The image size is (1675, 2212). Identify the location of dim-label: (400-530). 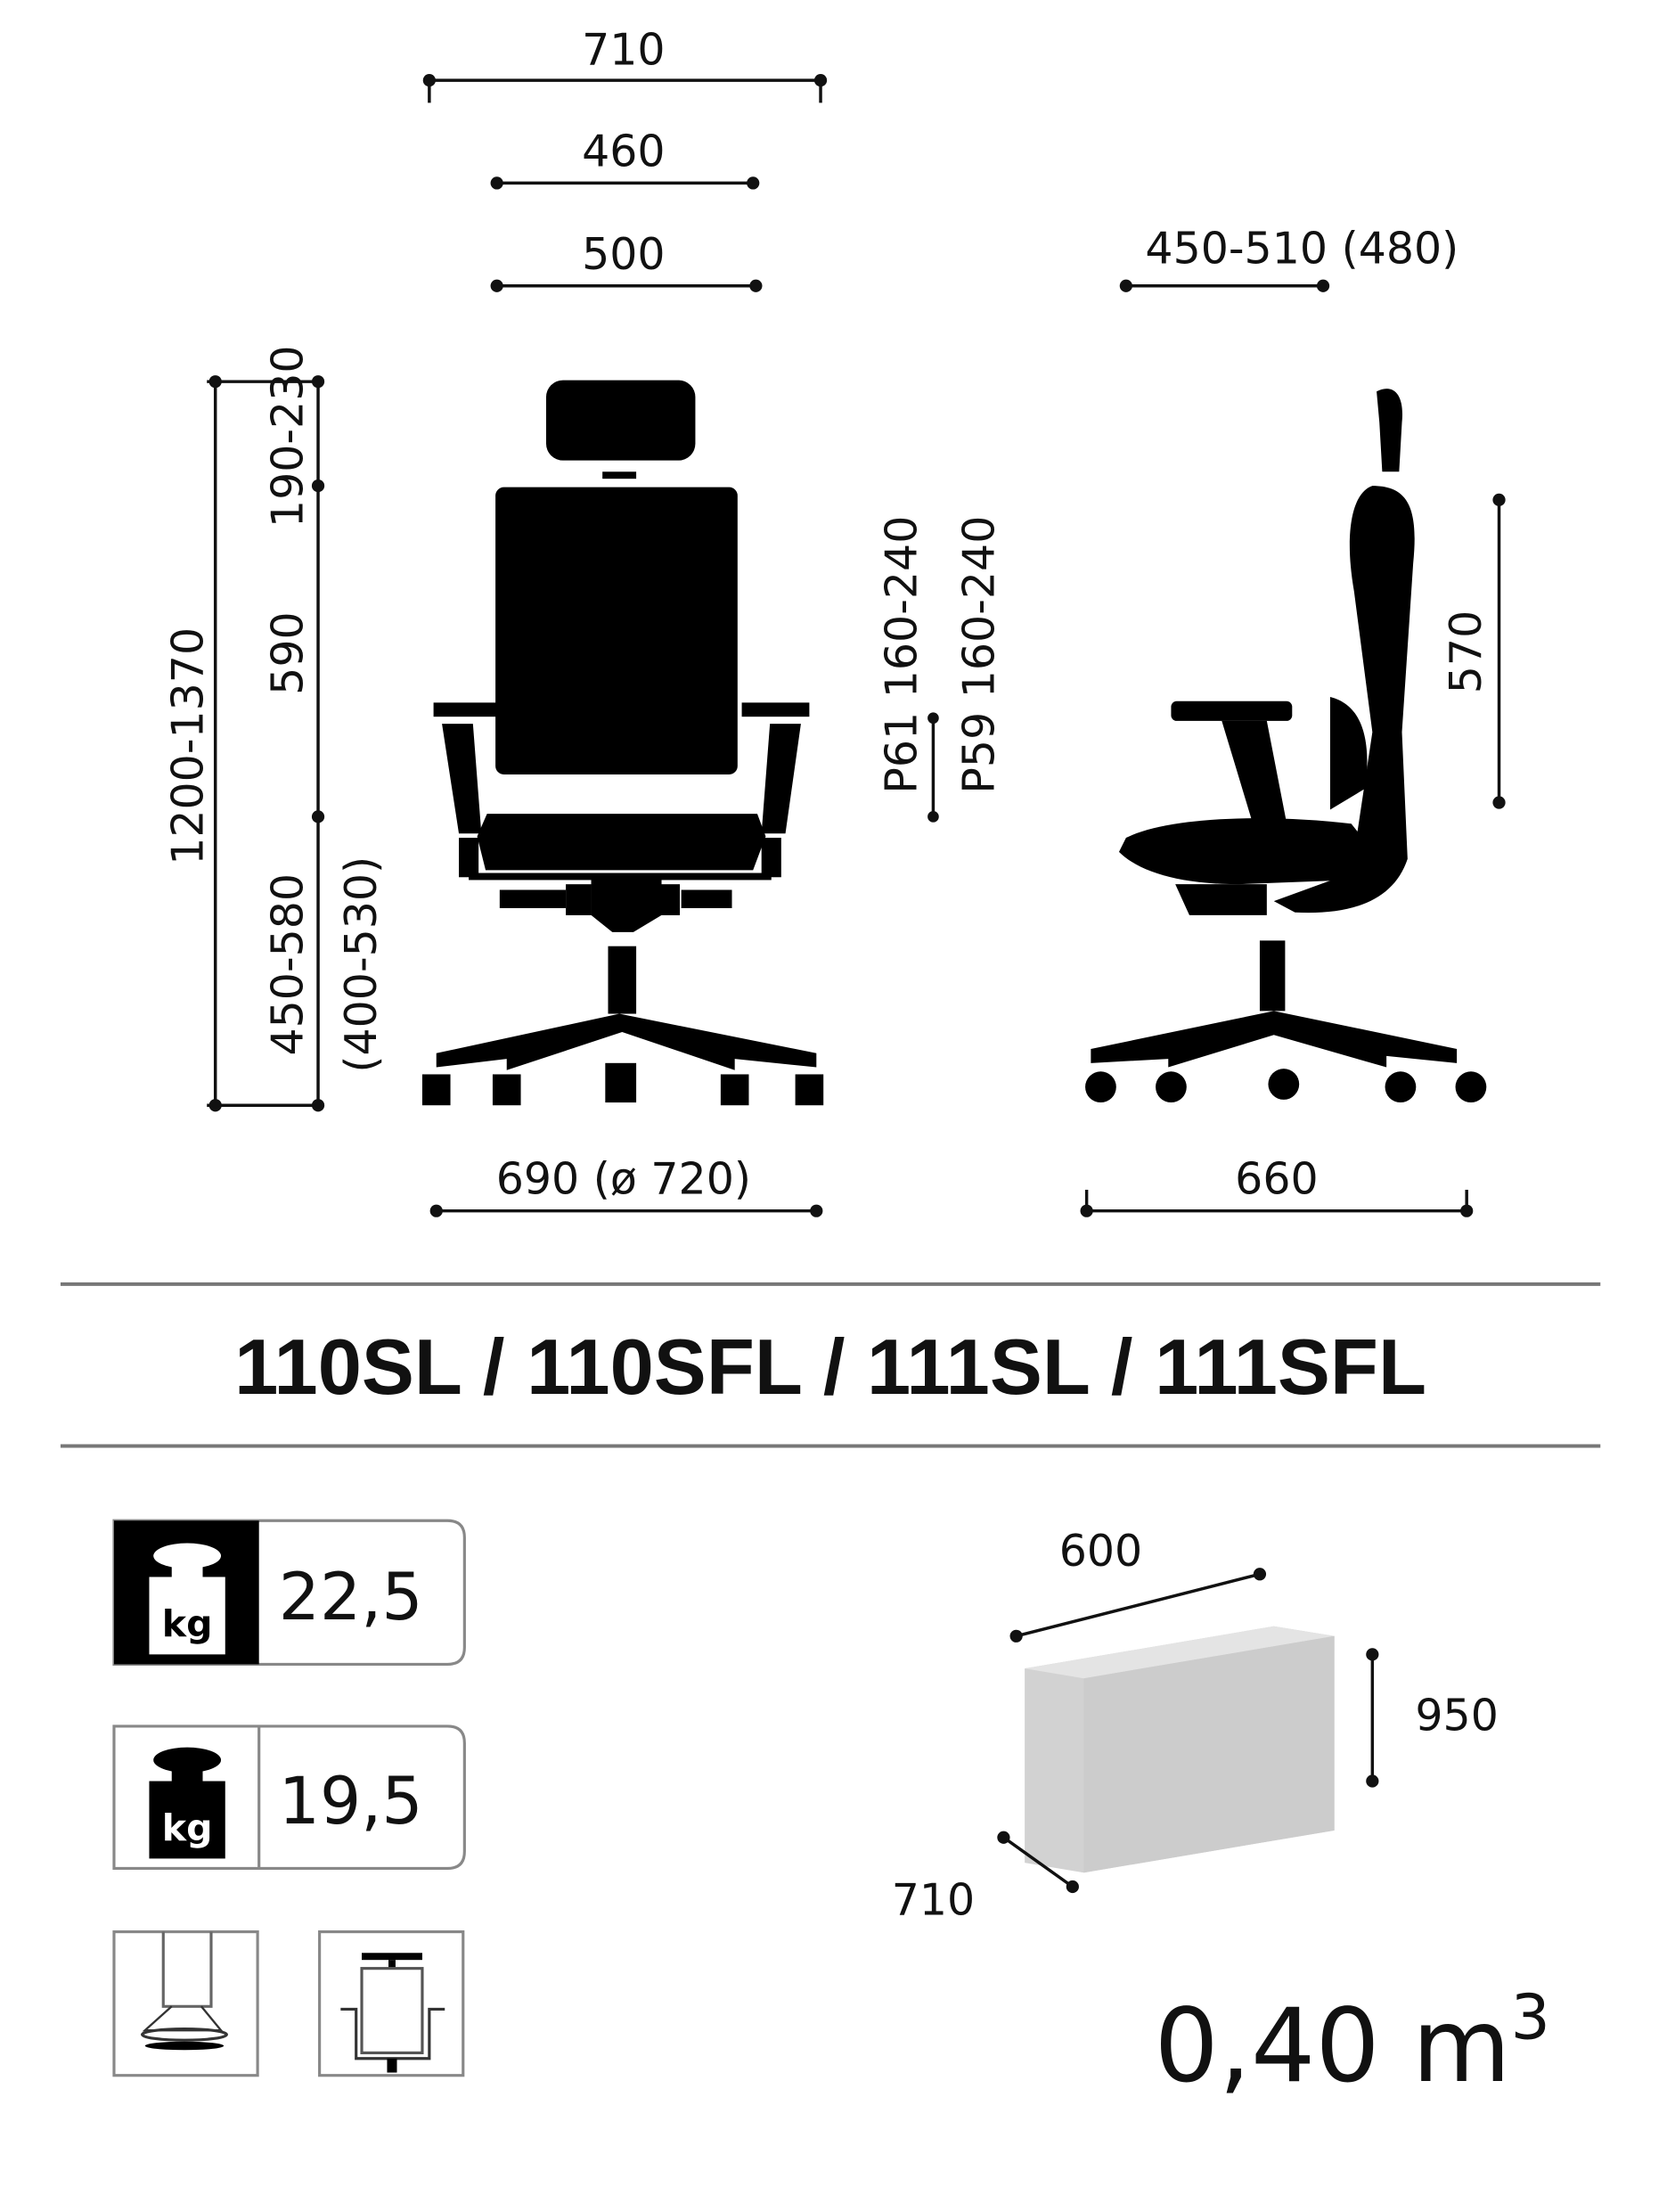
(362, 964).